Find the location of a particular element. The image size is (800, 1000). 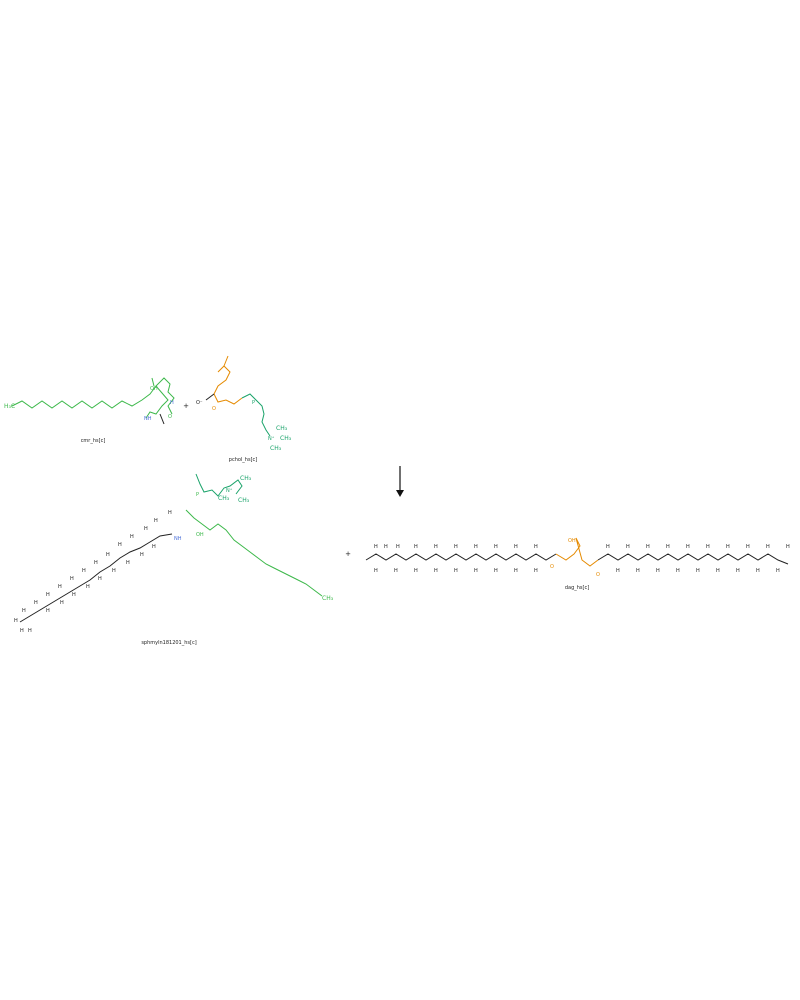

pchol-ch3-label-2: CH₃ is located at coordinates (286, 438).